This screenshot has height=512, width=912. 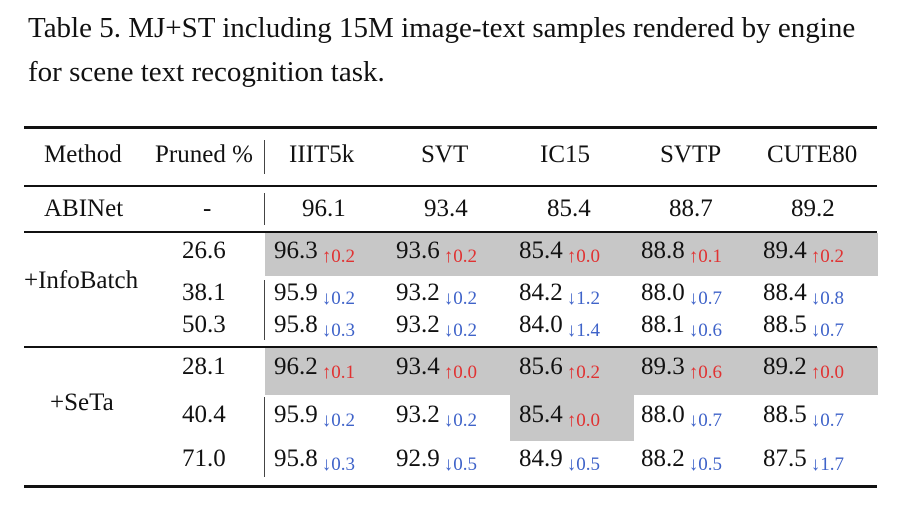 What do you see at coordinates (559, 460) in the screenshot?
I see `result-cell: 84.9 ↓0.5` at bounding box center [559, 460].